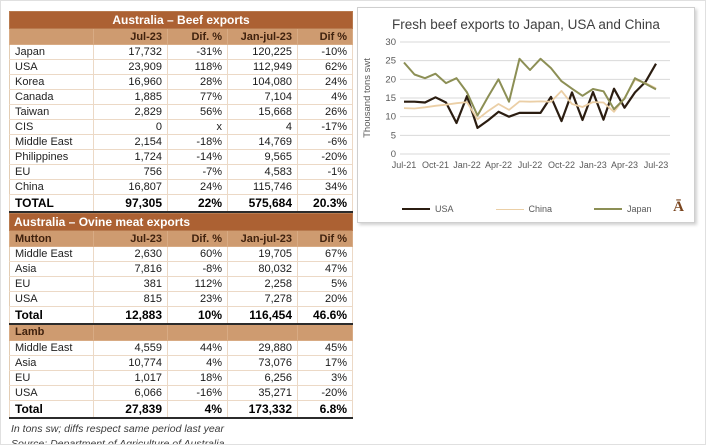 Image resolution: width=706 pixels, height=445 pixels. I want to click on value-cell: -18%, so click(197, 142).